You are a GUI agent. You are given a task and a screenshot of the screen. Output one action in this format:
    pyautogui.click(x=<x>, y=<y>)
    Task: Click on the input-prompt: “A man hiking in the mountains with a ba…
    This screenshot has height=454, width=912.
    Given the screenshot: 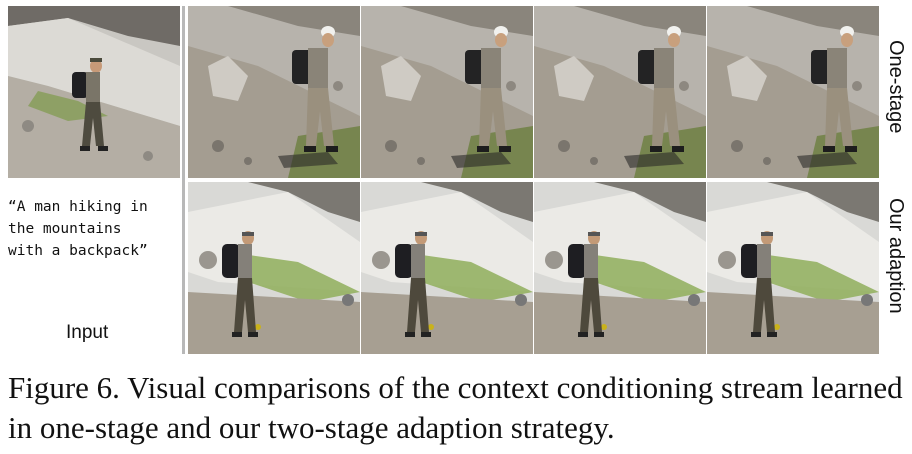 What is the action you would take?
    pyautogui.click(x=78, y=229)
    